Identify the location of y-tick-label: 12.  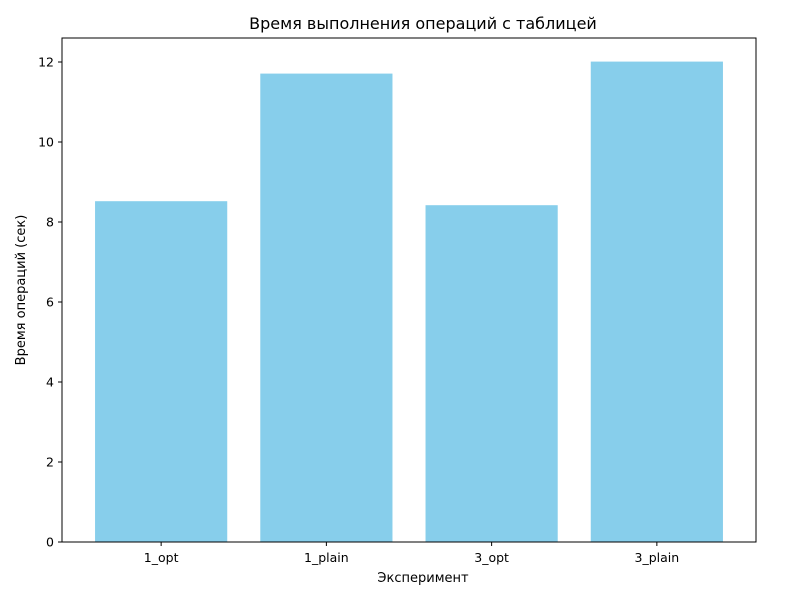
(46, 62).